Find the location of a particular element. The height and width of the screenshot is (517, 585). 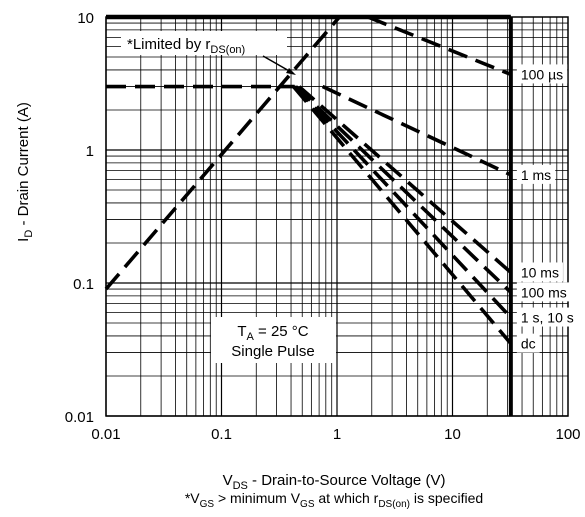

series-label-0: 100 µs is located at coordinates (542, 74).